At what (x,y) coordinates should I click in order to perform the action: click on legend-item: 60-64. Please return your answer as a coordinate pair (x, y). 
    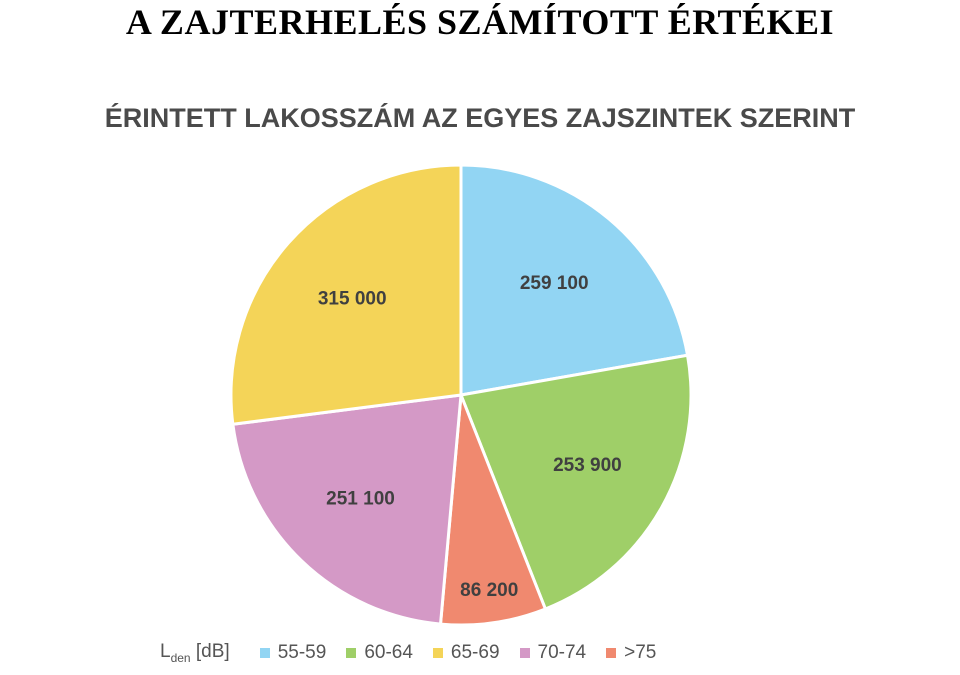
    Looking at the image, I should click on (379, 653).